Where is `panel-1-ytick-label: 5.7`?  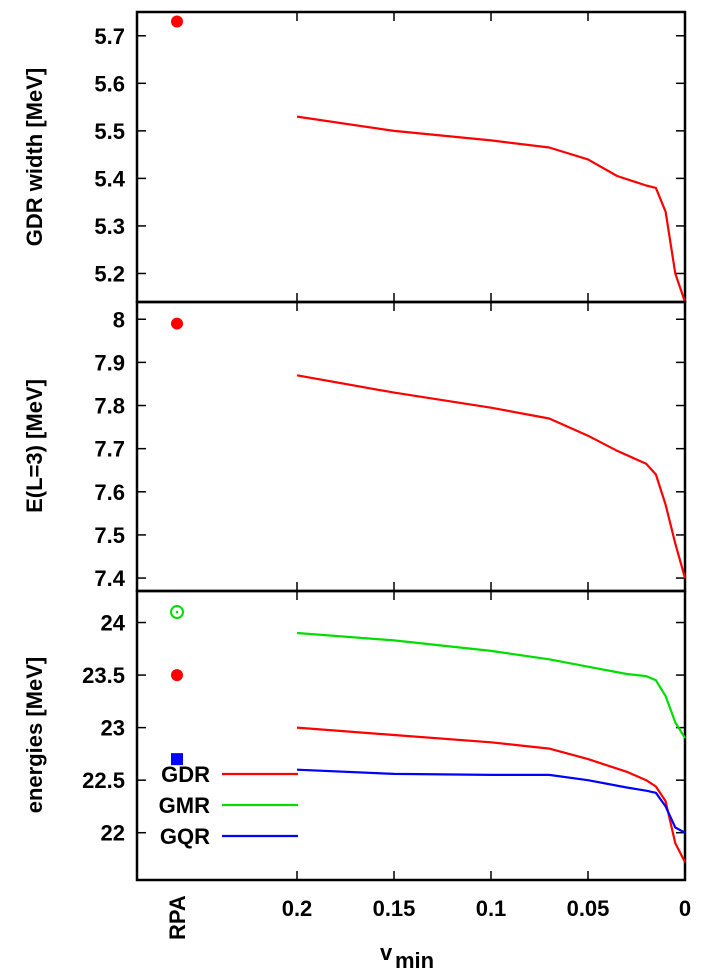
panel-1-ytick-label: 5.7 is located at coordinates (109, 36).